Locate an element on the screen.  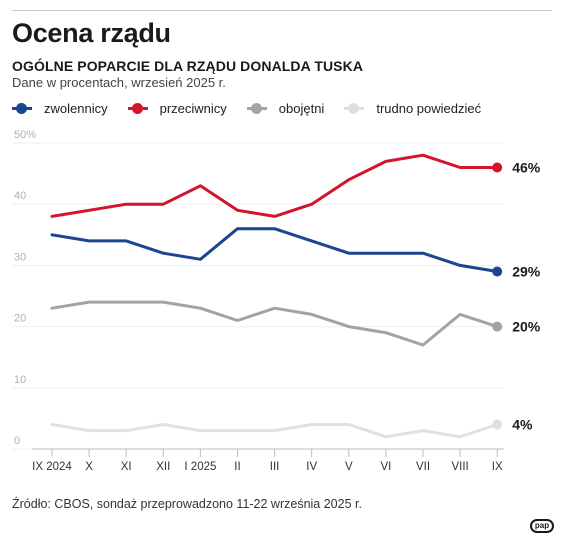
x-tick-label: X is located at coordinates (89, 467).